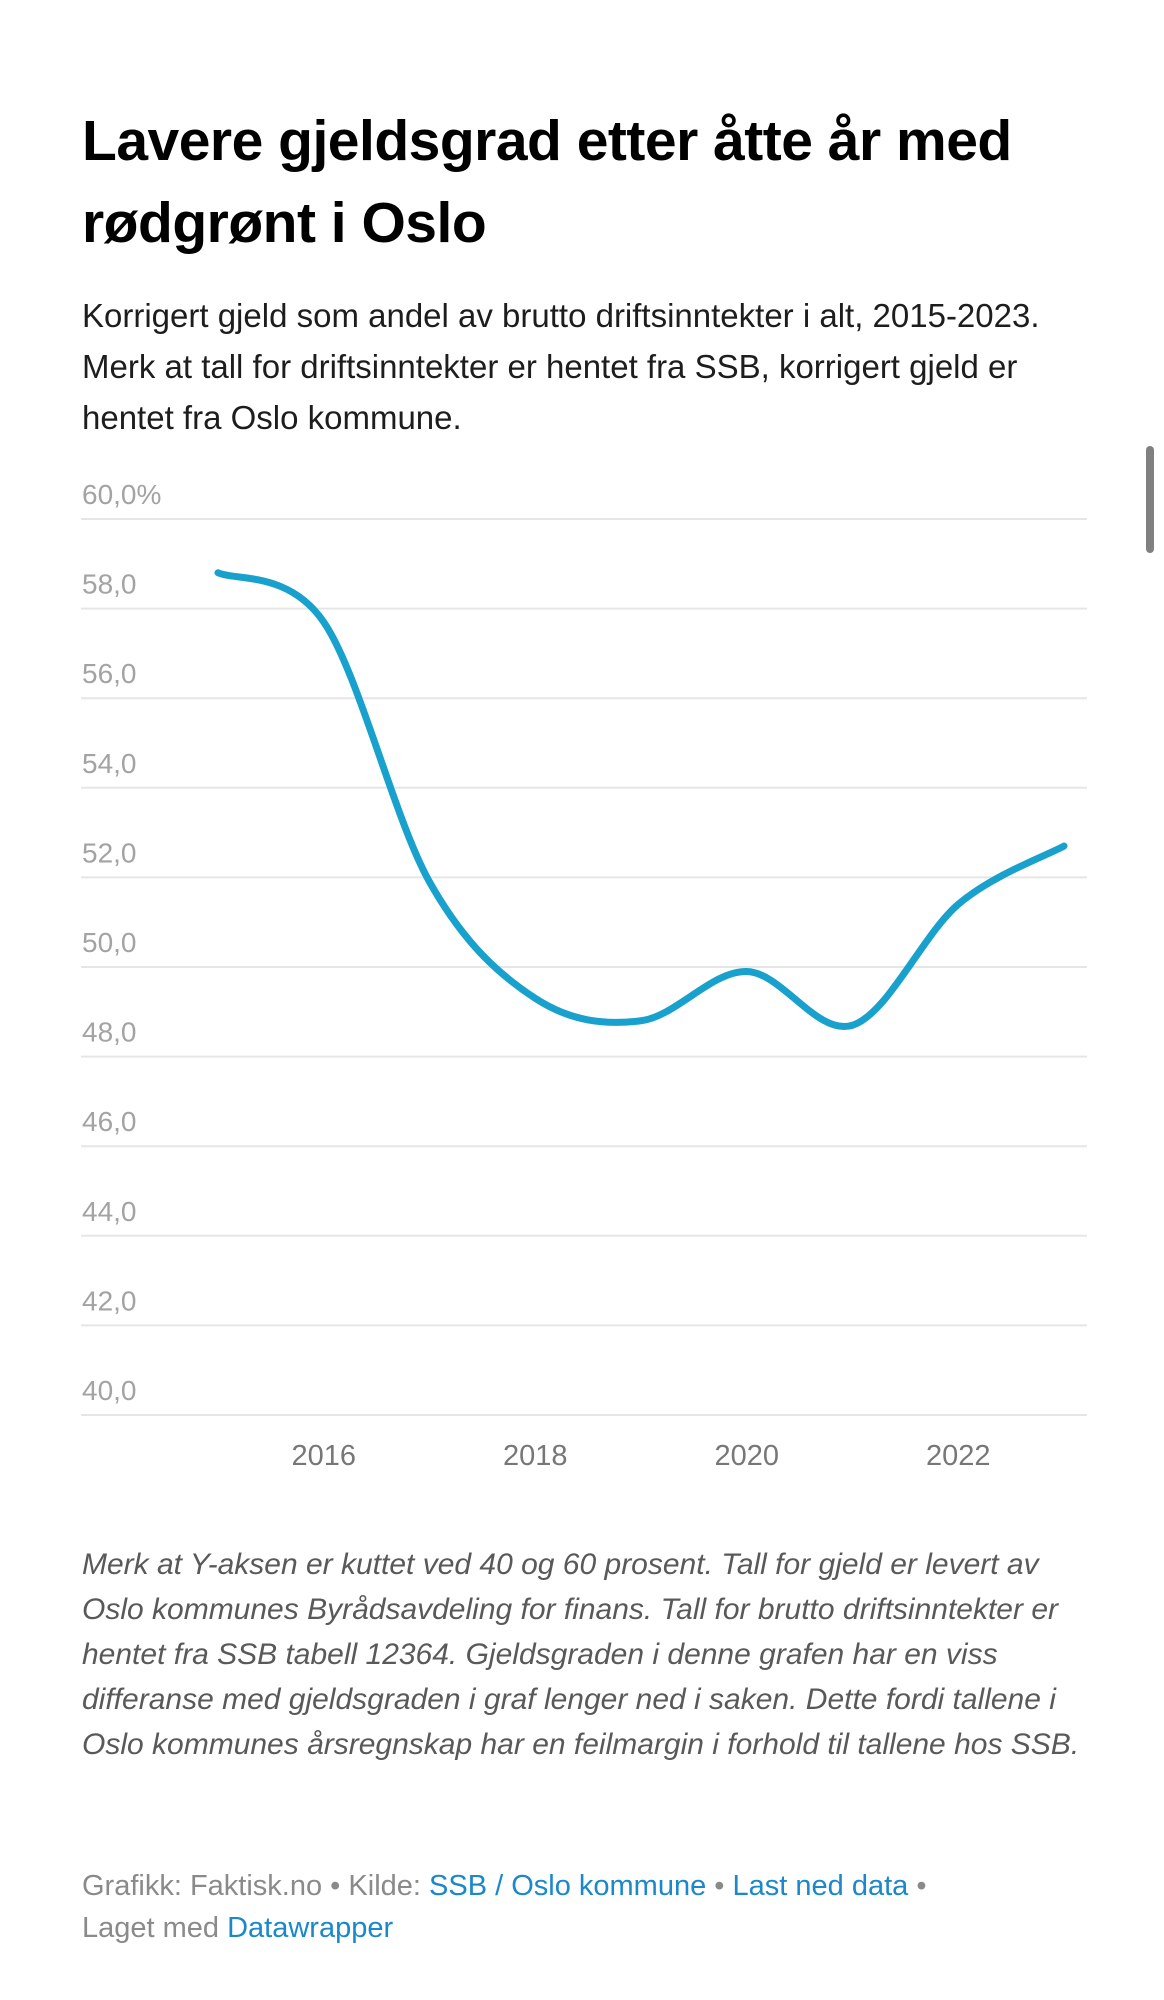  I want to click on x-tick-label: 2018, so click(535, 1456).